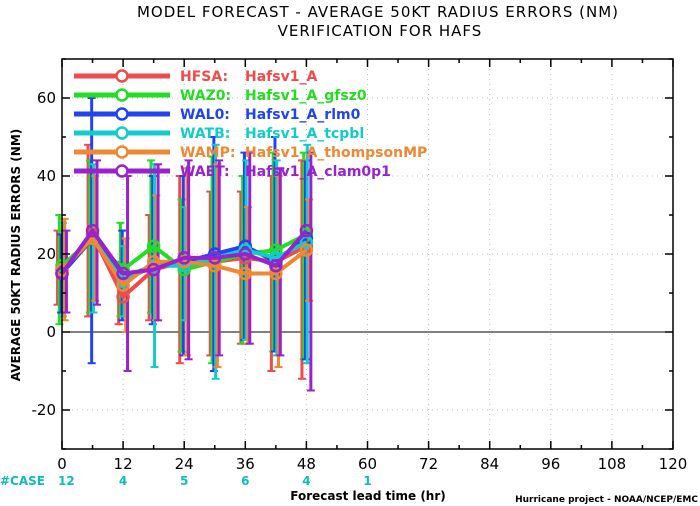  What do you see at coordinates (22, 481) in the screenshot?
I see `case-label: #CASE` at bounding box center [22, 481].